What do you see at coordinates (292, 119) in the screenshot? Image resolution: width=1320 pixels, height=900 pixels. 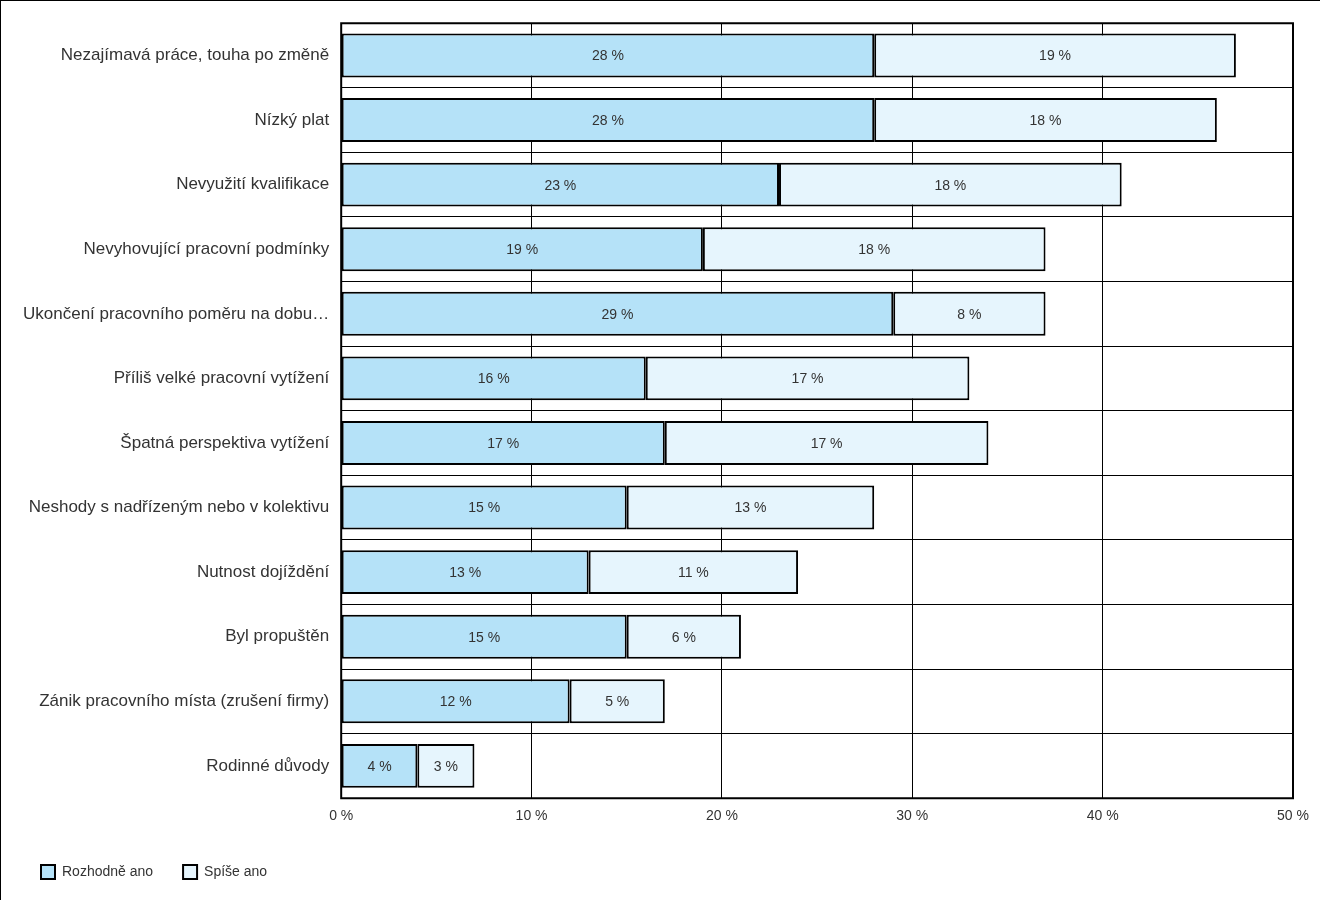 I see `y-tick-label: Nízký plat` at bounding box center [292, 119].